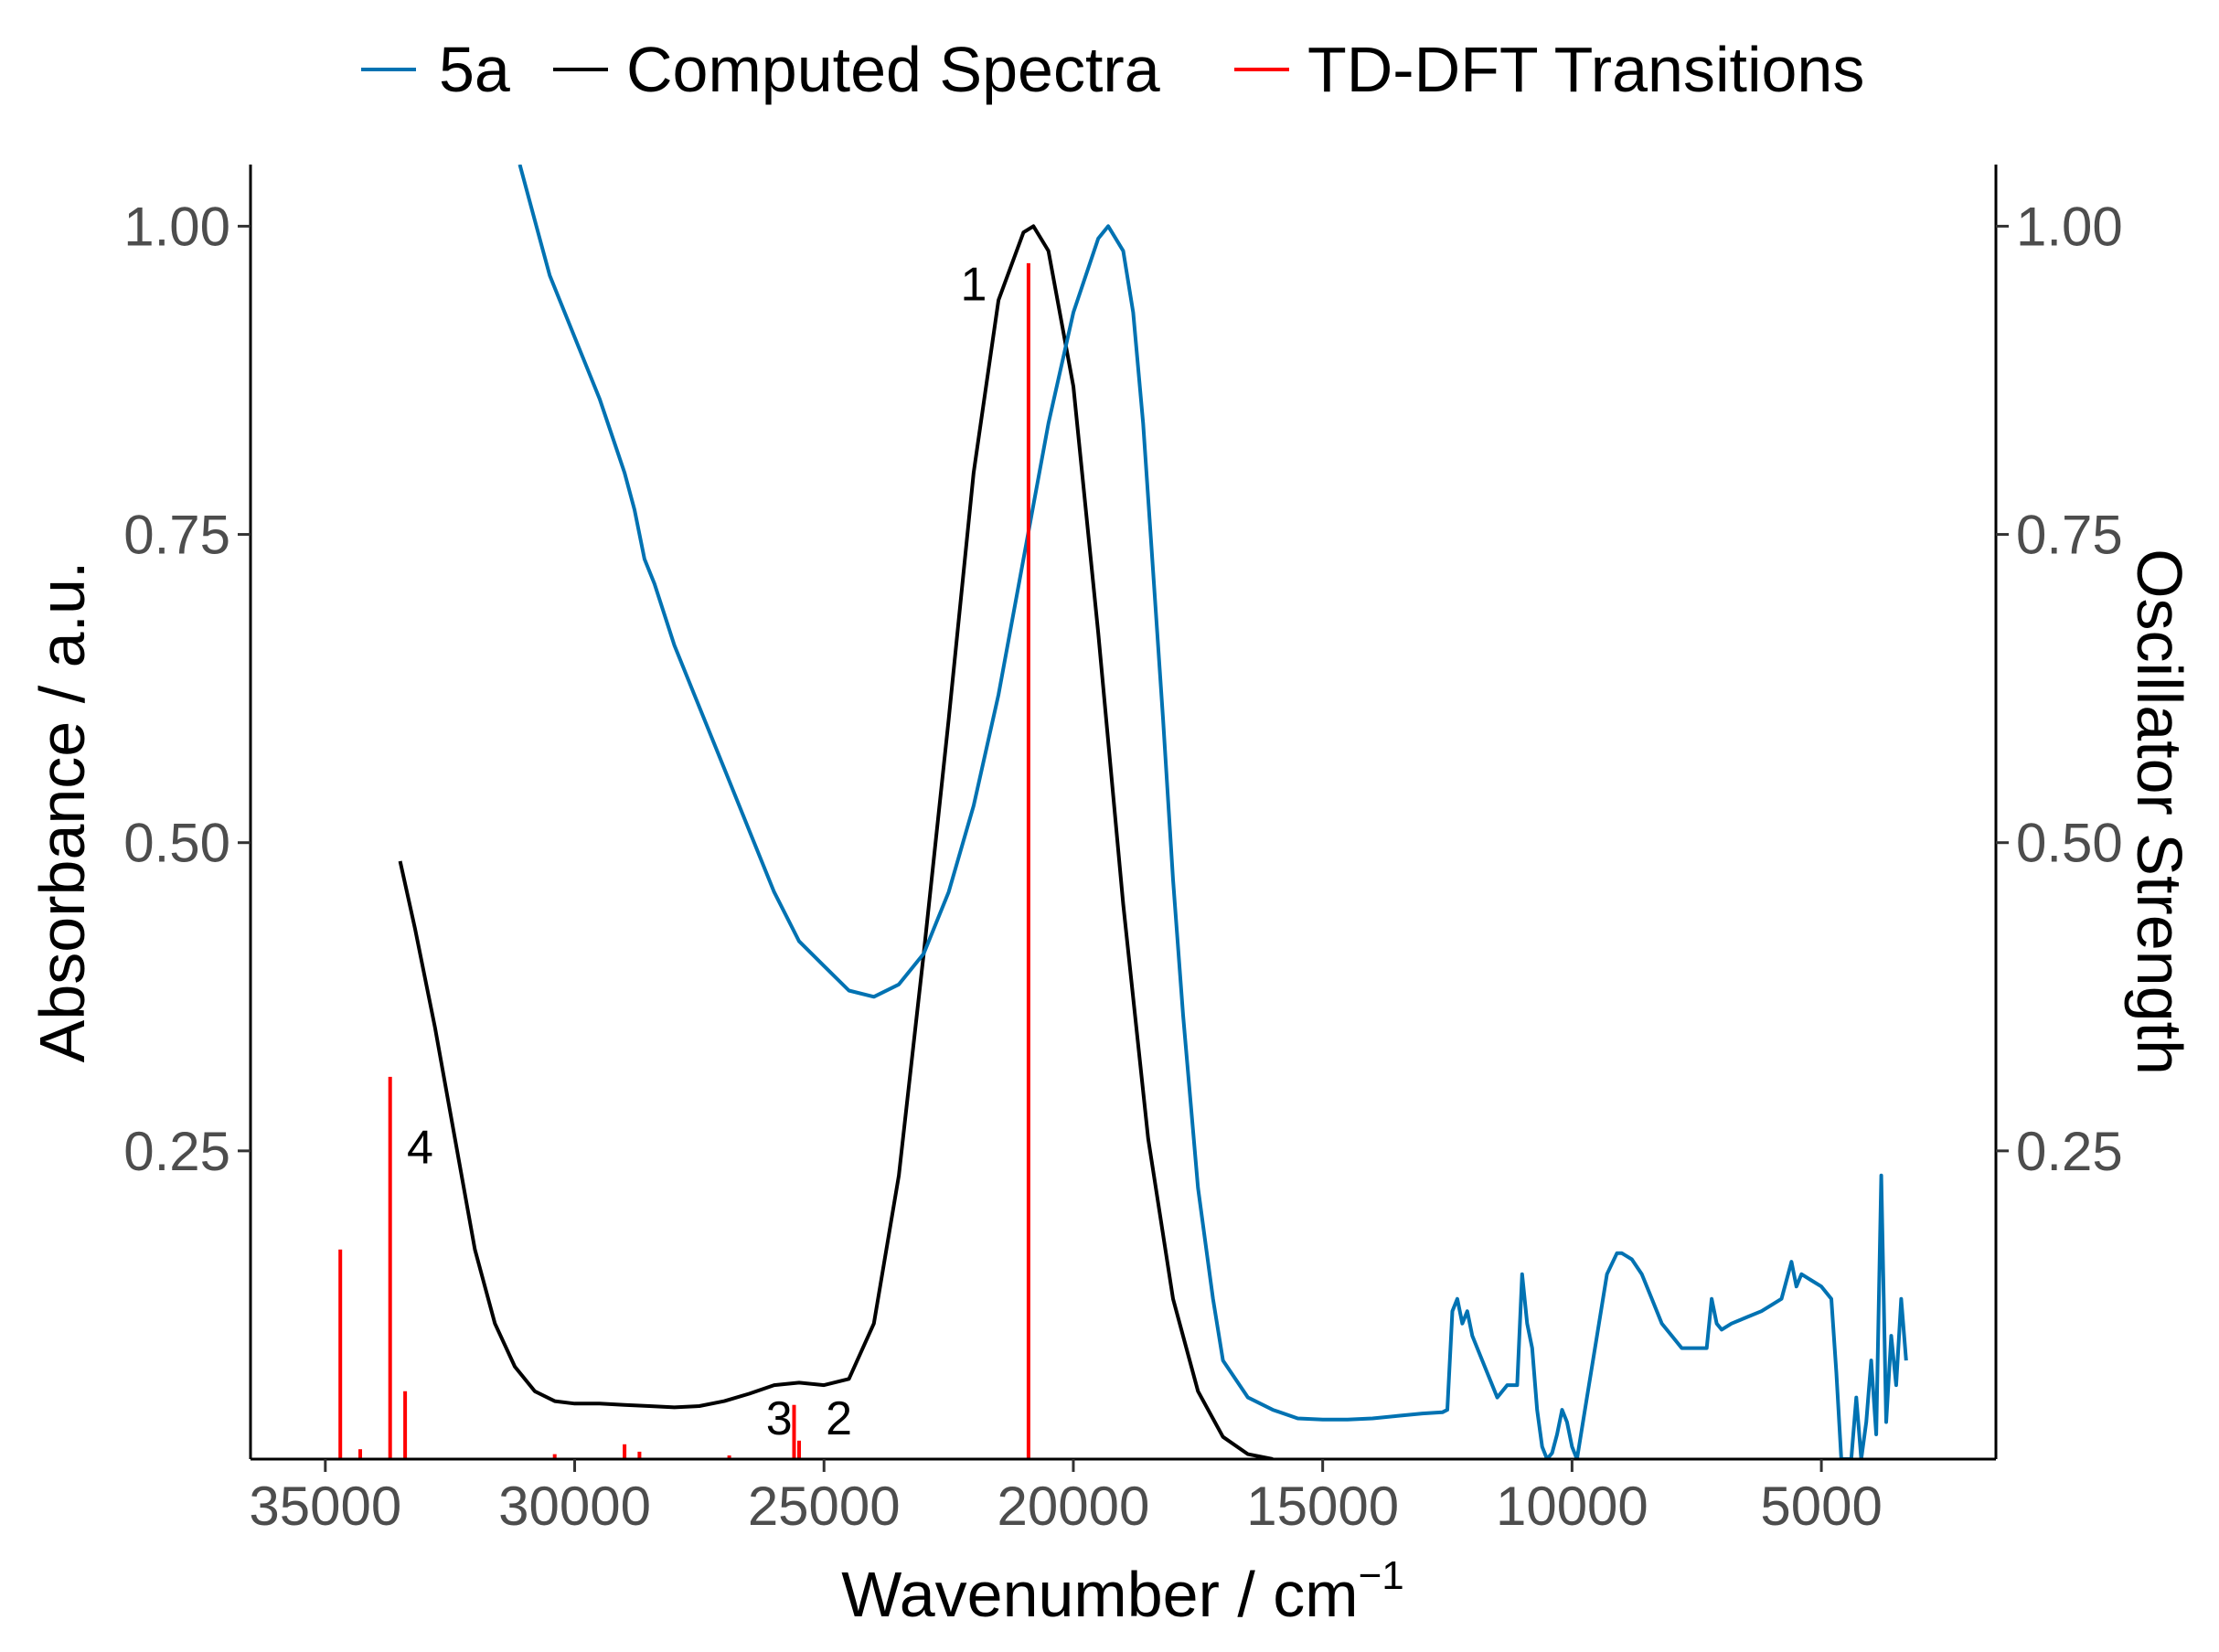  I want to click on y-axis-left-title: Absorbance / a.u., so click(62, 812).